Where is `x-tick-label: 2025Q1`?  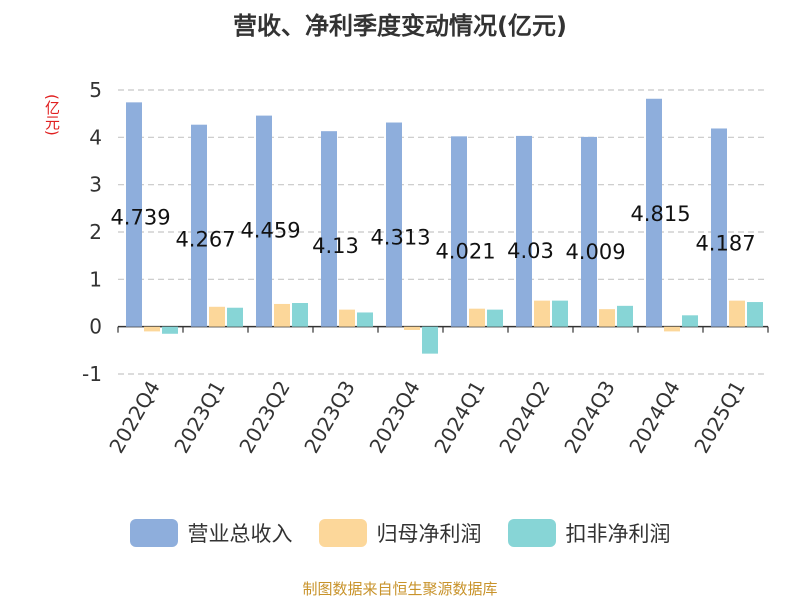
x-tick-label: 2025Q1 is located at coordinates (719, 417).